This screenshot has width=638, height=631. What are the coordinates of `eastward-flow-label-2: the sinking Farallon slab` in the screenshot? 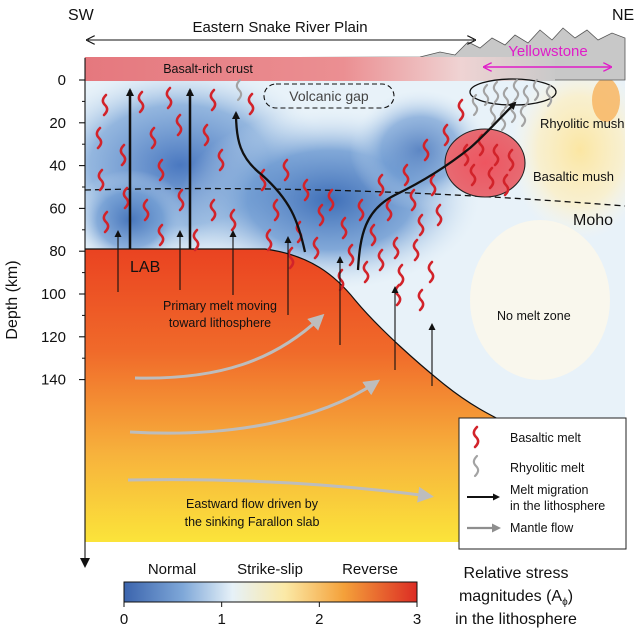 It's located at (252, 522).